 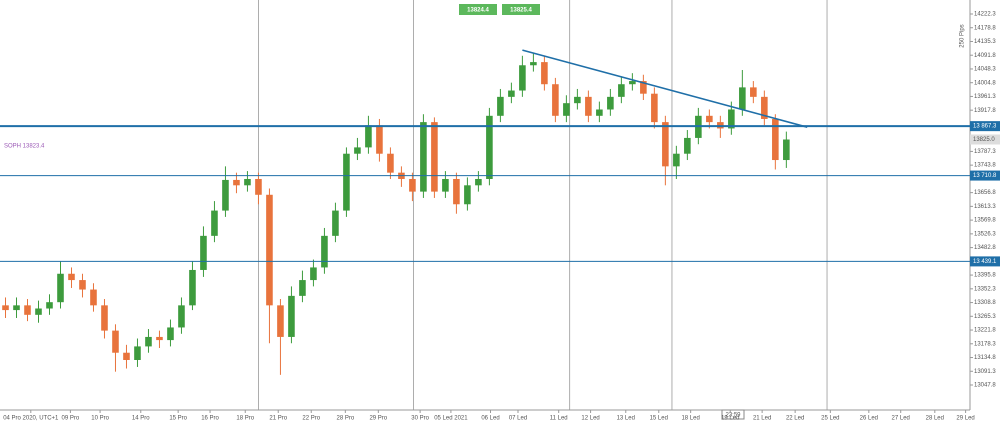 I want to click on sell-button, so click(x=478, y=9).